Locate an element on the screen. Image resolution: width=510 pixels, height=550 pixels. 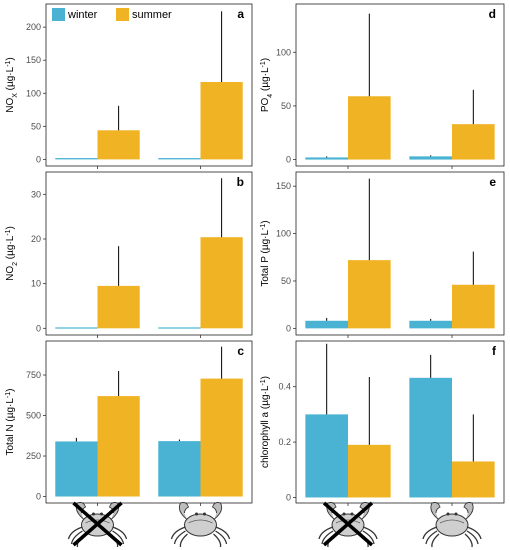
y-tick-label: 0.2 is located at coordinates (284, 442).